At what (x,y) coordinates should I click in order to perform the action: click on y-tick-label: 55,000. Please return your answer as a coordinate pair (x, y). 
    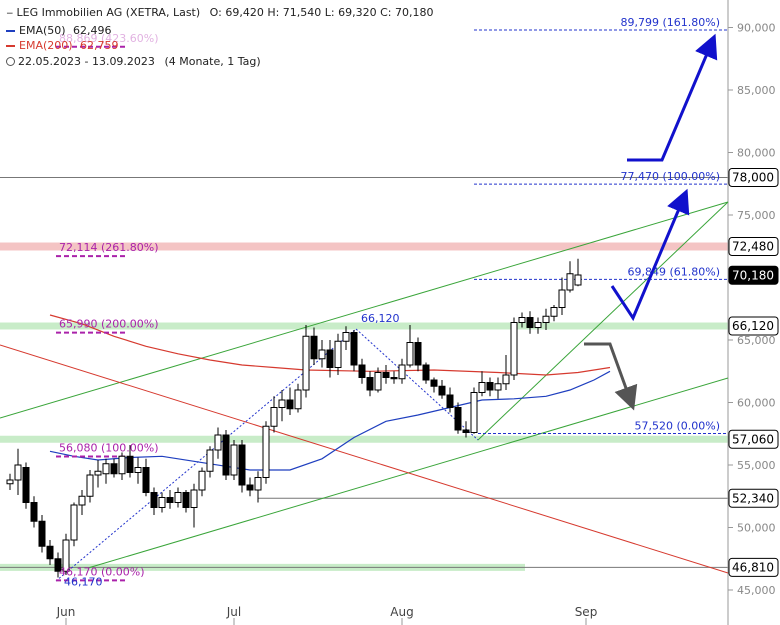
    Looking at the image, I should click on (756, 465).